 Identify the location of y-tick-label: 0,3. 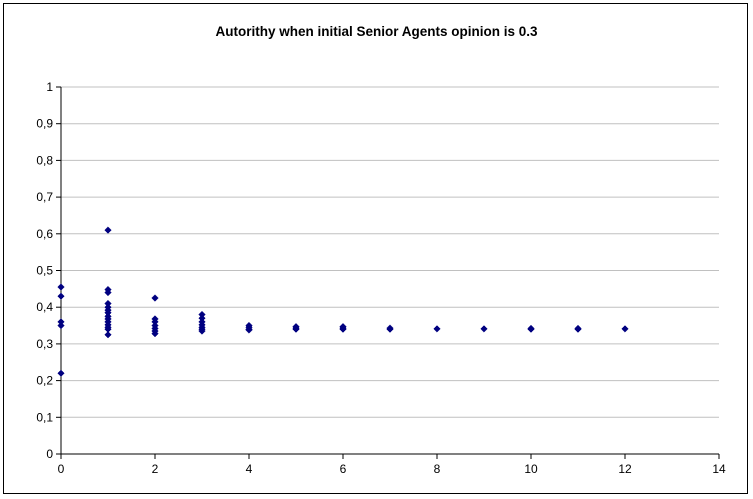
(44, 344).